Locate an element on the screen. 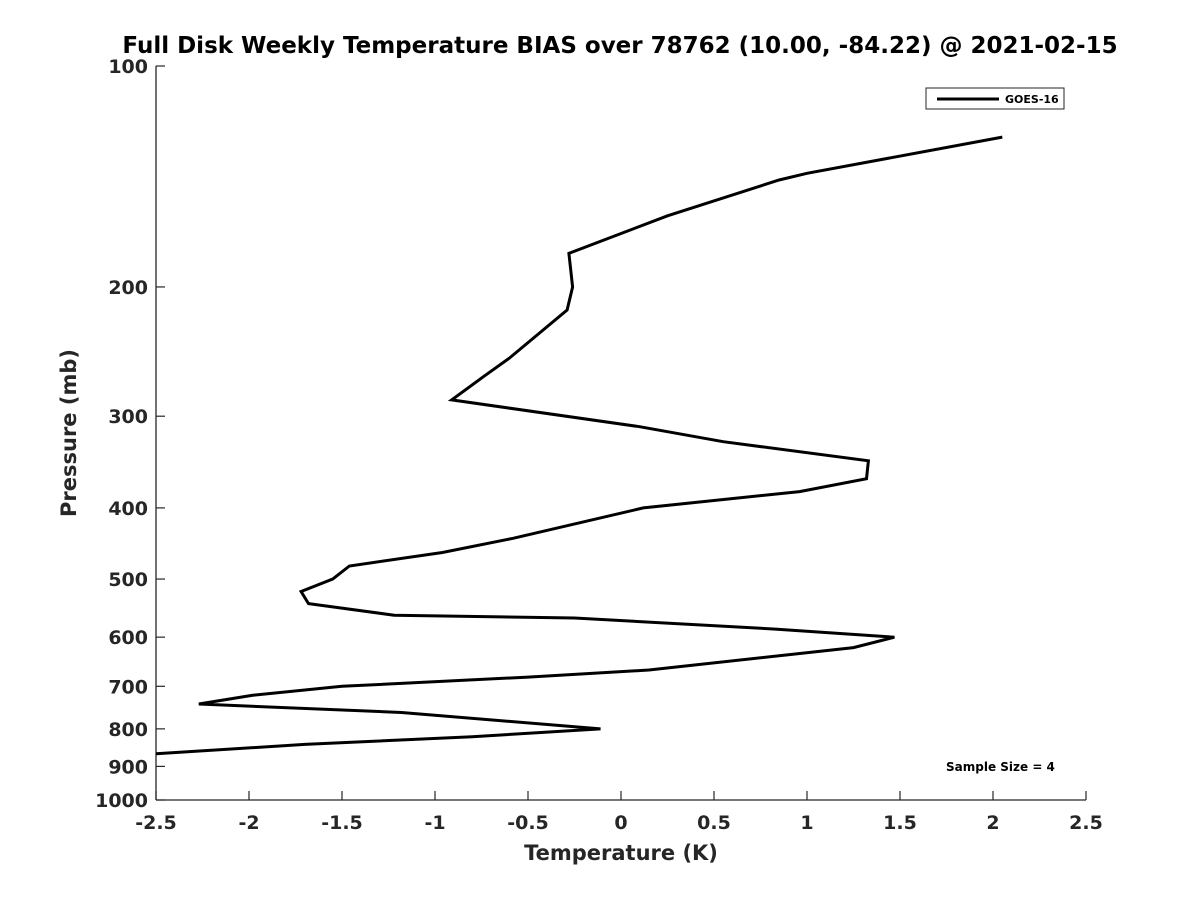 This screenshot has width=1200, height=900. x-tick-label: 2.5 is located at coordinates (1086, 823).